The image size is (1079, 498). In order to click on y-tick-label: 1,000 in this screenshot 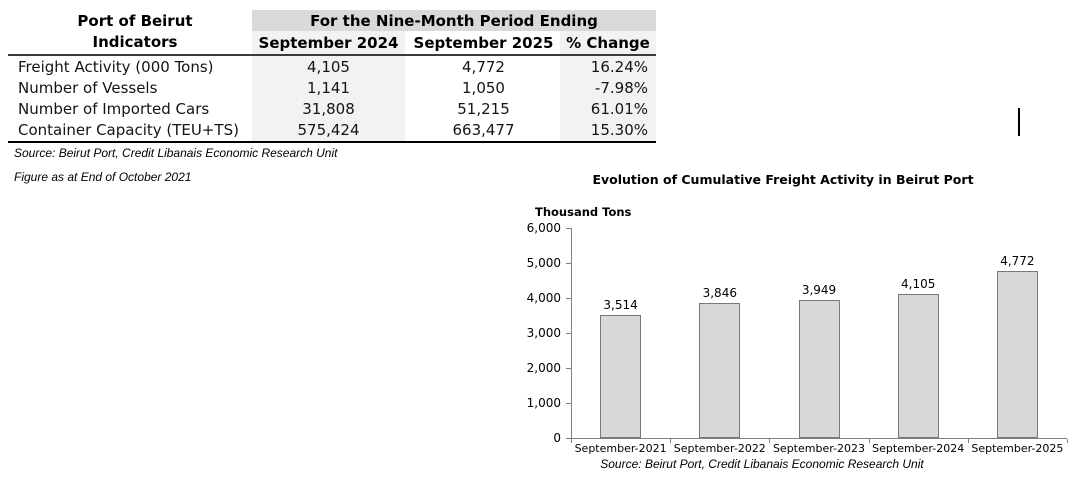, I will do `click(543, 403)`.